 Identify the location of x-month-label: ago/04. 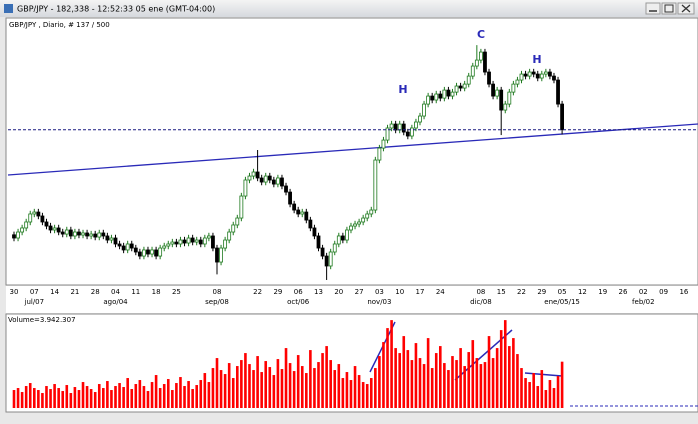
(115, 302).